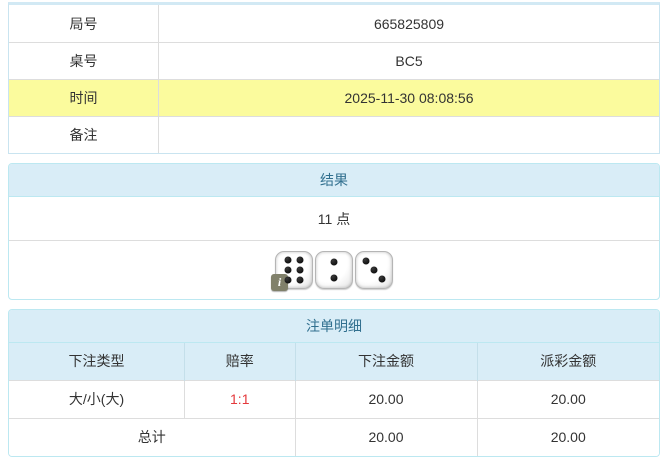 The image size is (662, 461). Describe the element at coordinates (334, 60) in the screenshot. I see `table-row: 桌号 BC5` at that location.